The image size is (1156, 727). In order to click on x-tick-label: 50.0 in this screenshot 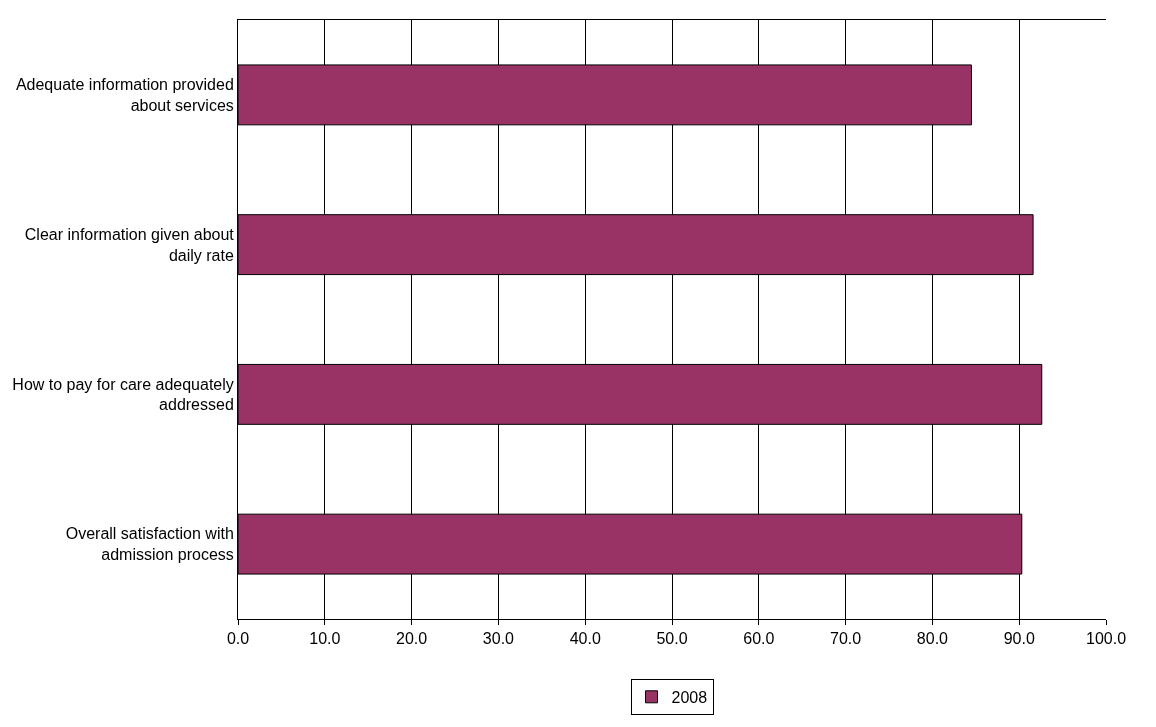, I will do `click(672, 639)`.